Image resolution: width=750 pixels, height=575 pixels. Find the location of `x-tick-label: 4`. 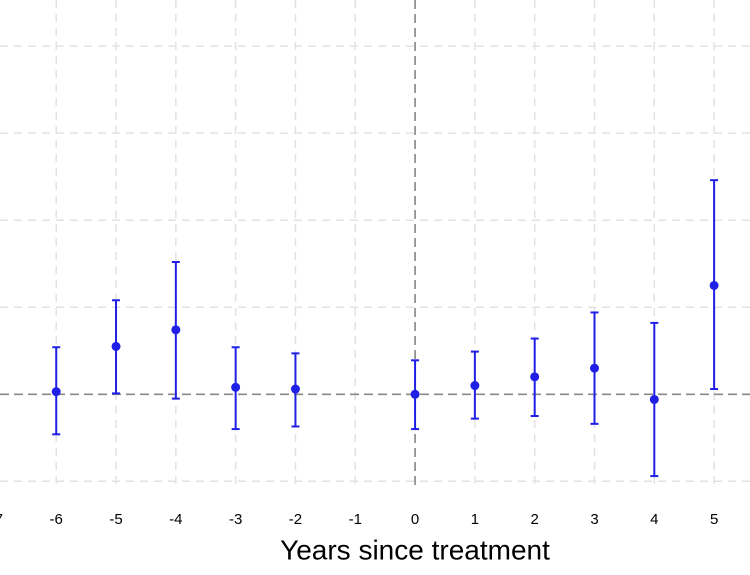

x-tick-label: 4 is located at coordinates (654, 519).